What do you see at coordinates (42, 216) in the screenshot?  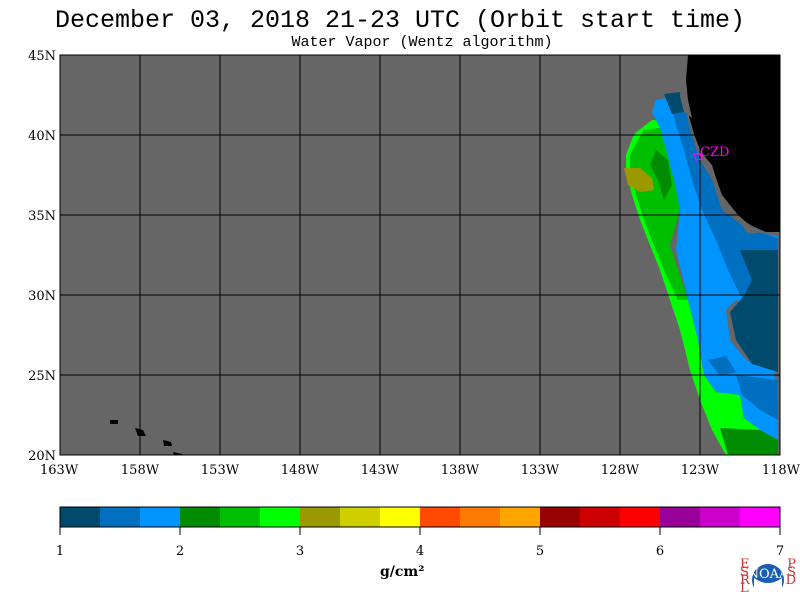 I see `latitude-label: 35N` at bounding box center [42, 216].